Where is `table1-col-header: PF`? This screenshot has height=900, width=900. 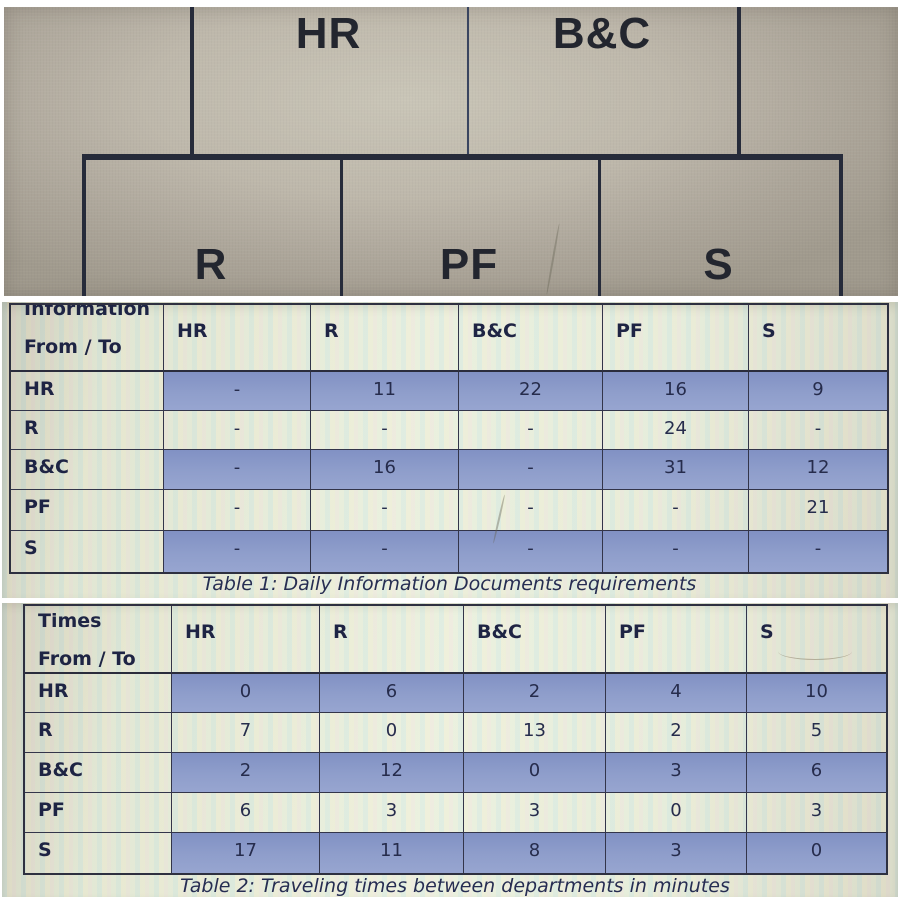
table1-col-header: PF is located at coordinates (676, 338).